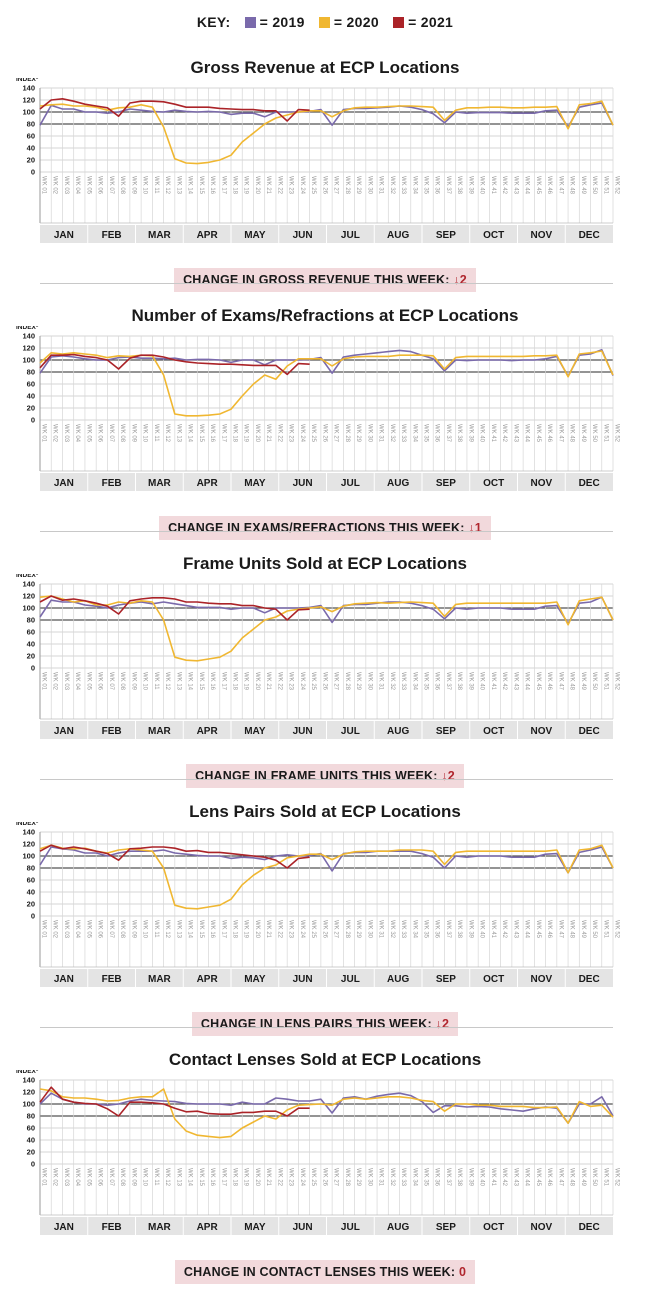 This screenshot has height=1298, width=650. I want to click on x-tick-label: WK 32, so click(392, 681).